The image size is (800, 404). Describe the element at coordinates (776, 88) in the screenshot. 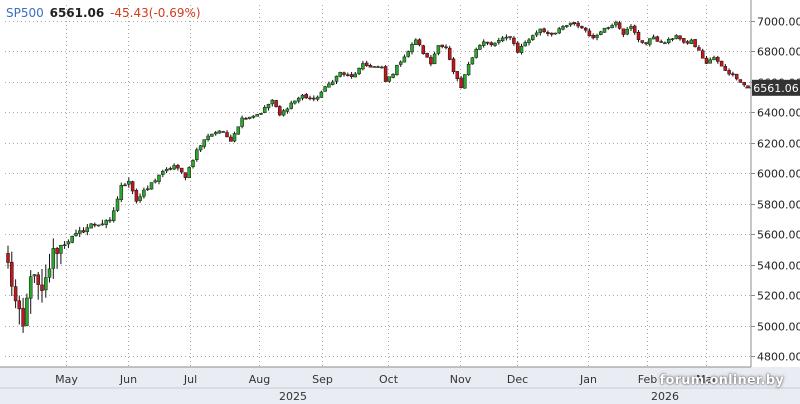

I see `last-price-tag-label: 6561.06` at that location.